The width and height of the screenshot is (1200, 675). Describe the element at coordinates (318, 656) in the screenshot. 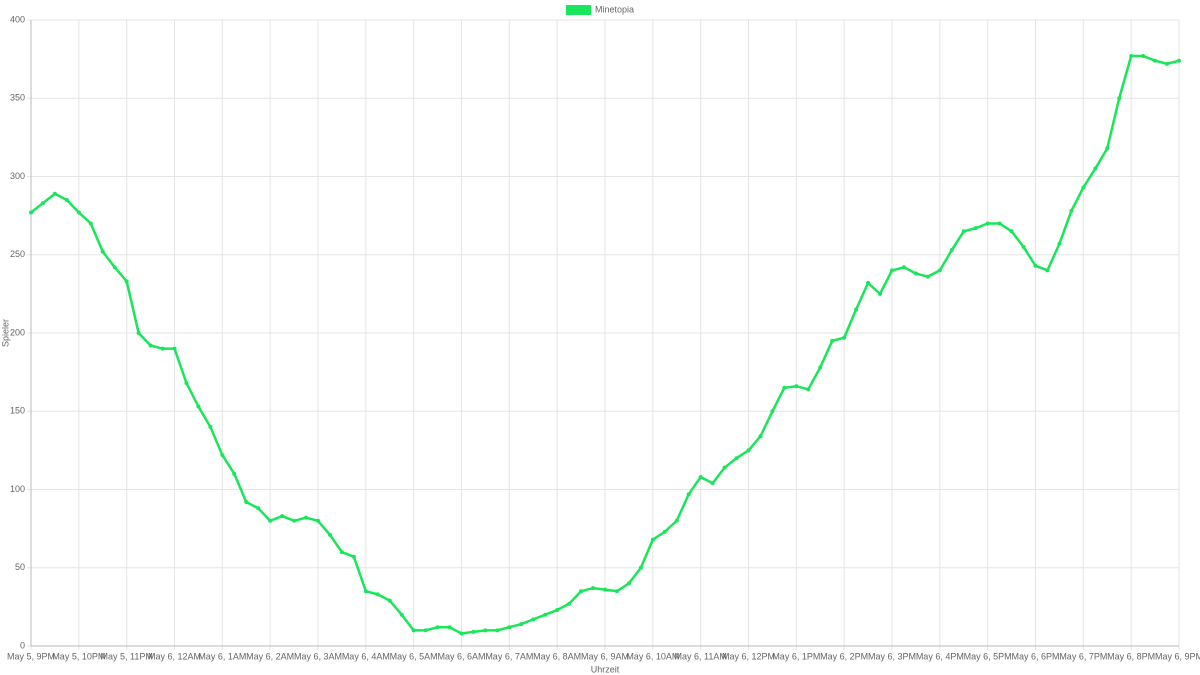

I see `x-tick-label: May 6, 3AM` at that location.